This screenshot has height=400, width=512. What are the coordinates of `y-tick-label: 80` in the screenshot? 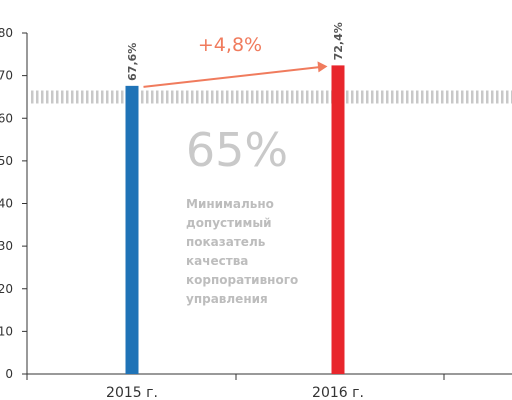 It's located at (6, 33).